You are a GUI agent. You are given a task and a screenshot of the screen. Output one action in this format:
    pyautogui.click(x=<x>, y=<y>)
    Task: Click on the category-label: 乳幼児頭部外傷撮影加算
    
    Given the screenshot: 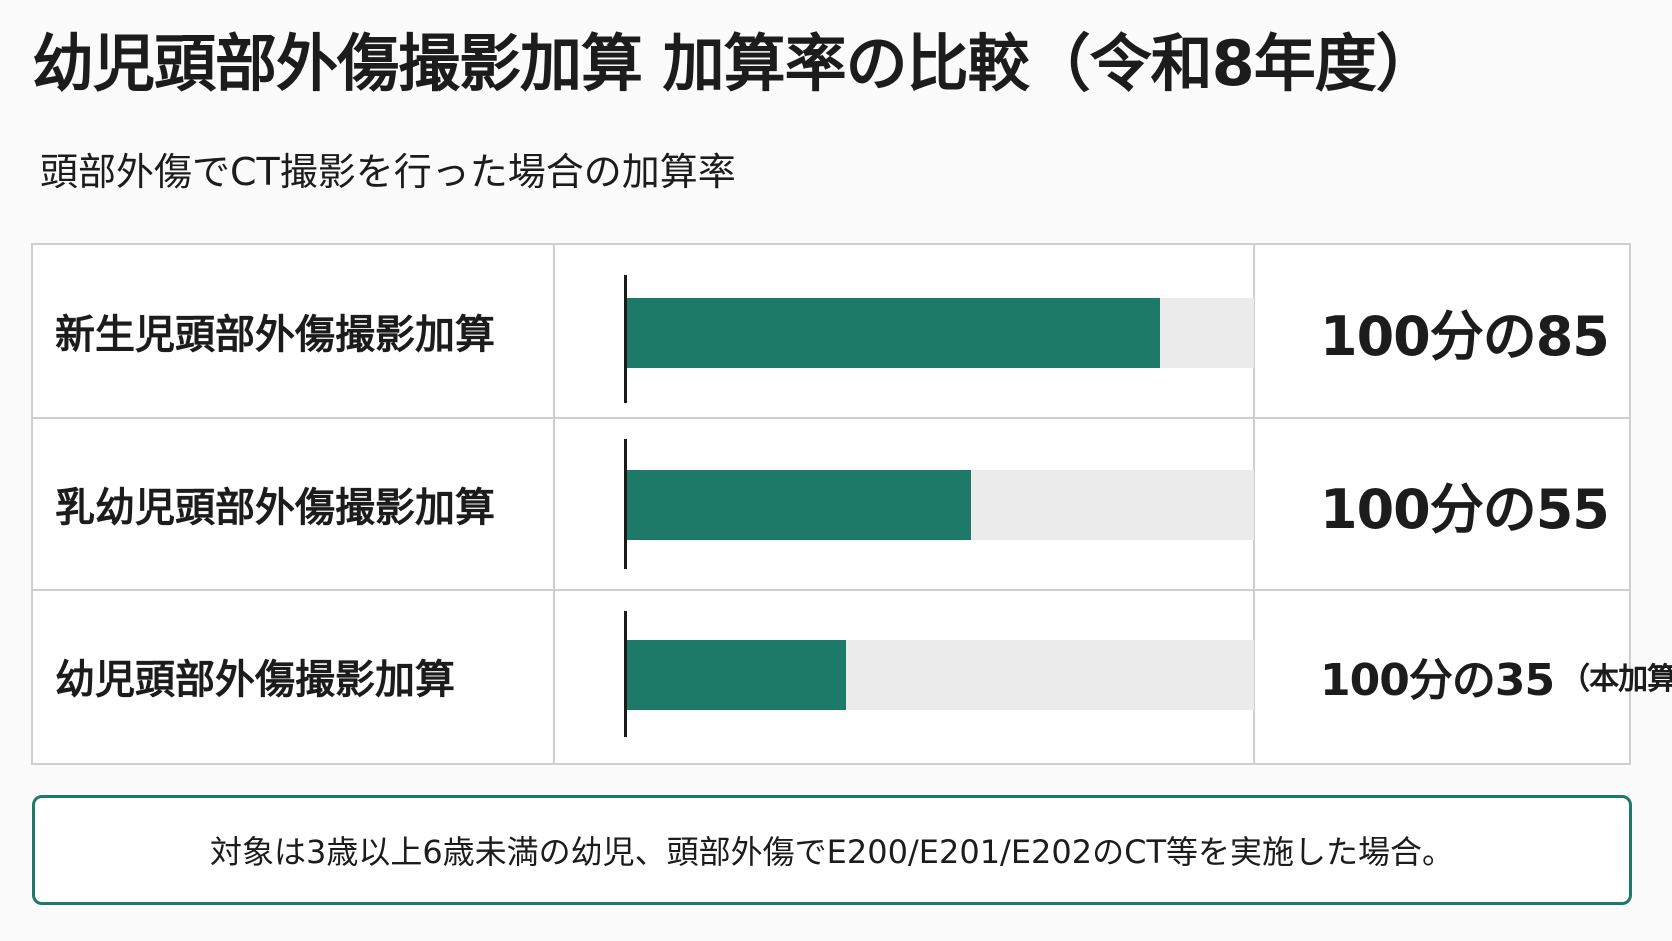 What is the action you would take?
    pyautogui.click(x=275, y=508)
    